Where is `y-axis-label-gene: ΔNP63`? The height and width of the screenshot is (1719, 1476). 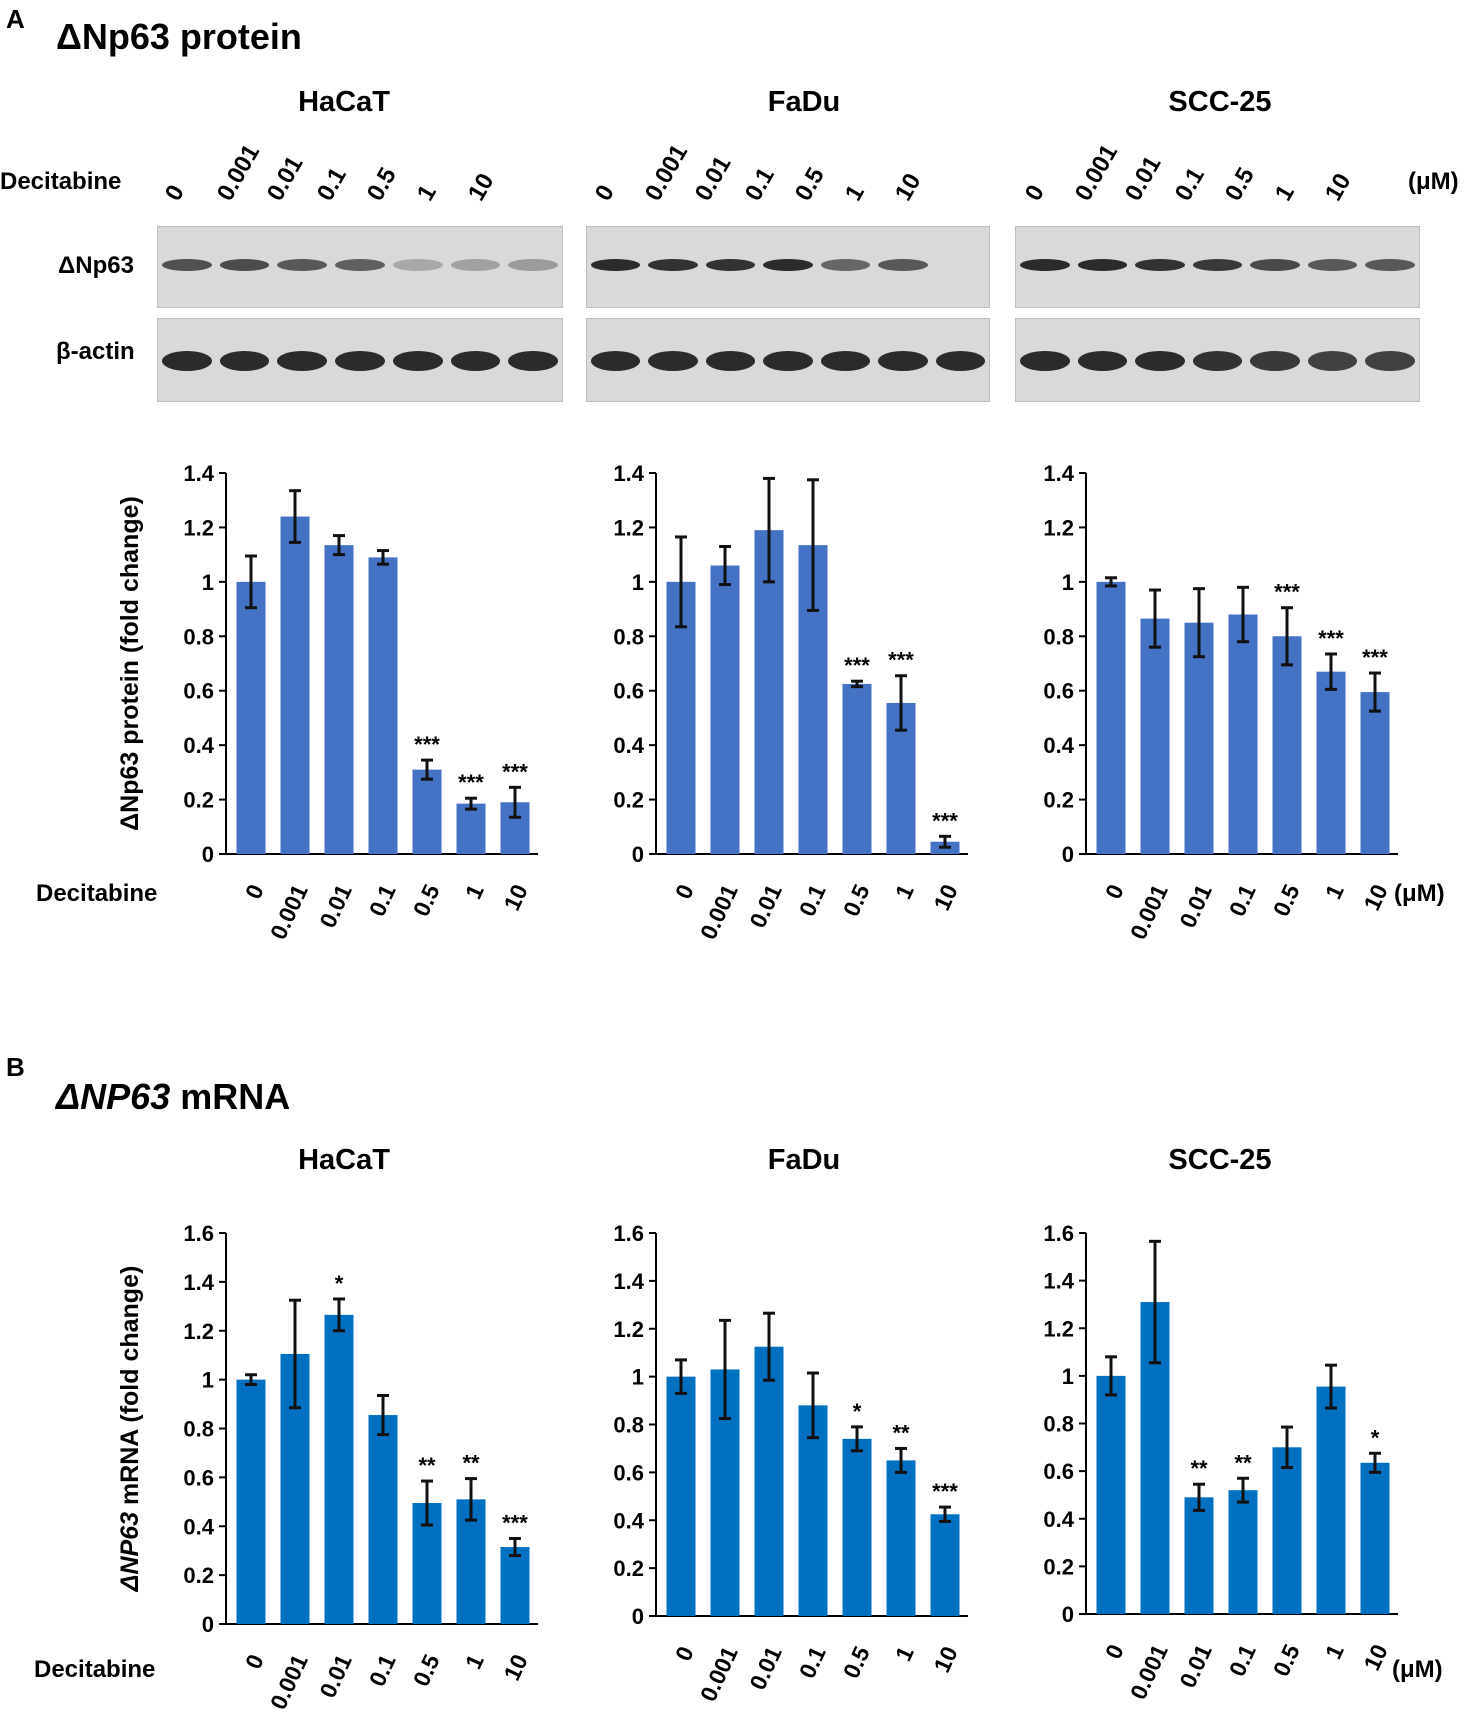
y-axis-label-gene: ΔNP63 is located at coordinates (130, 1552).